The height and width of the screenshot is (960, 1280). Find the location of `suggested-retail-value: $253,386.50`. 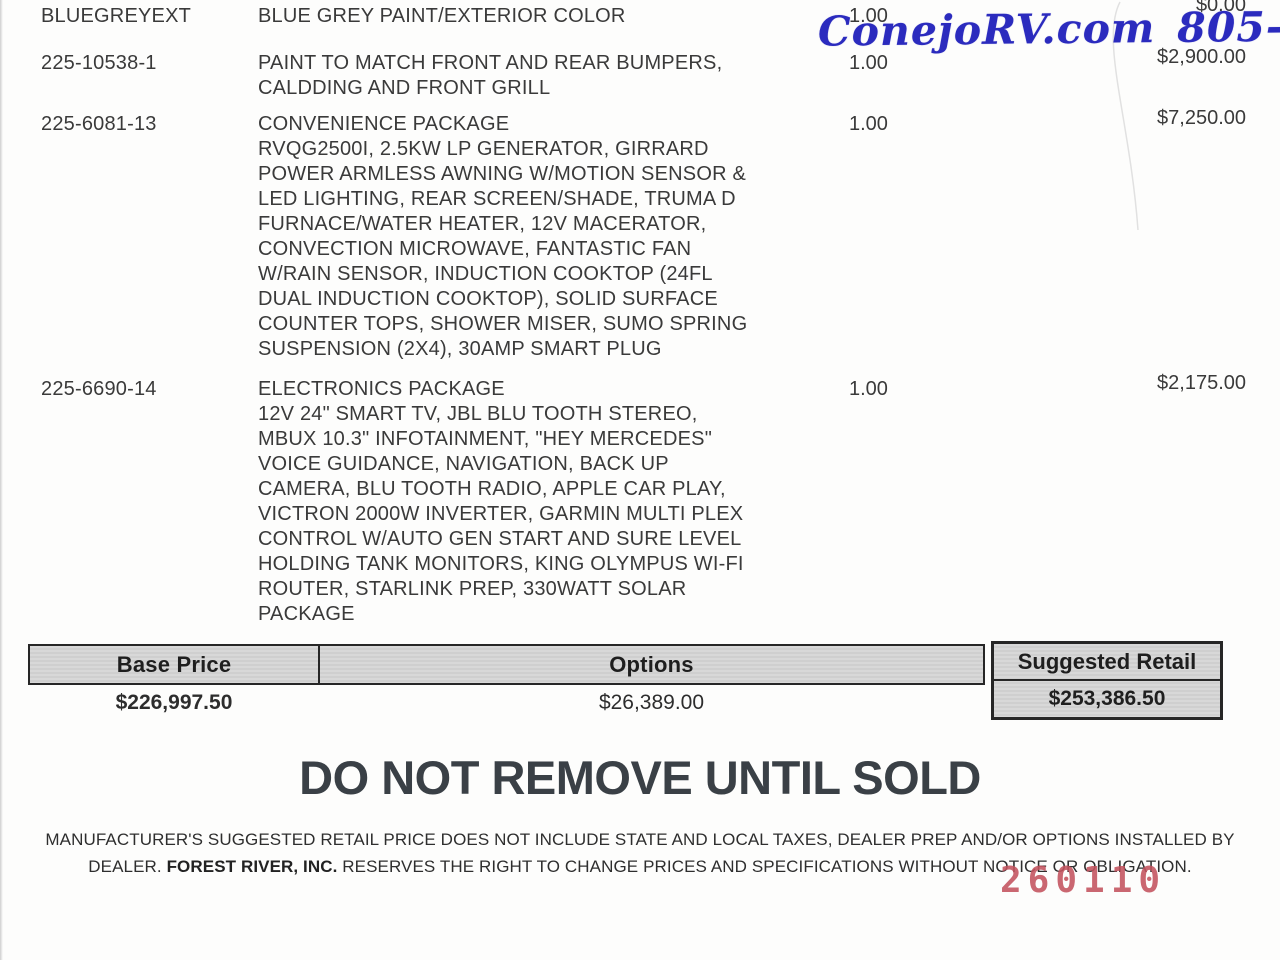

suggested-retail-value: $253,386.50 is located at coordinates (1107, 698).